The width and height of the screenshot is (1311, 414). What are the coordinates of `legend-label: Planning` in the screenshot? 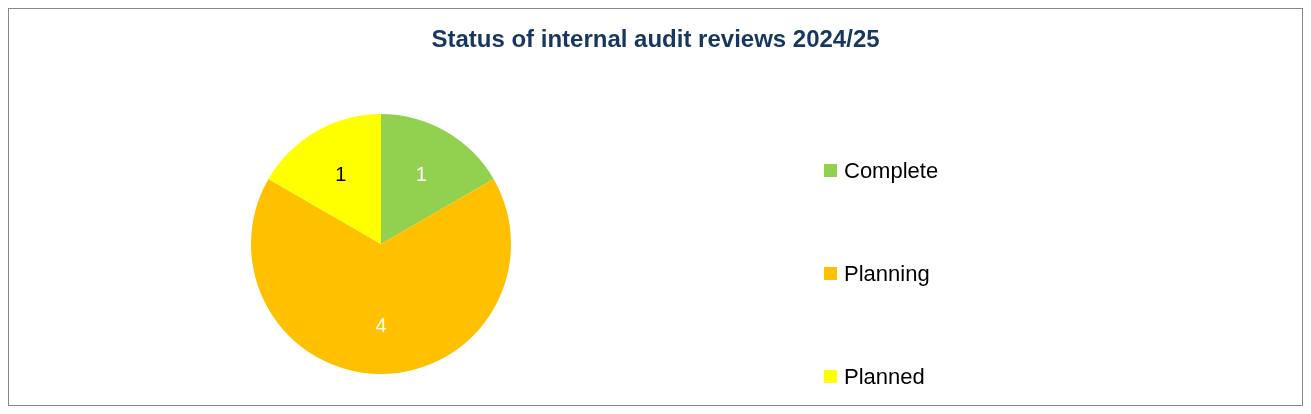 It's located at (887, 273).